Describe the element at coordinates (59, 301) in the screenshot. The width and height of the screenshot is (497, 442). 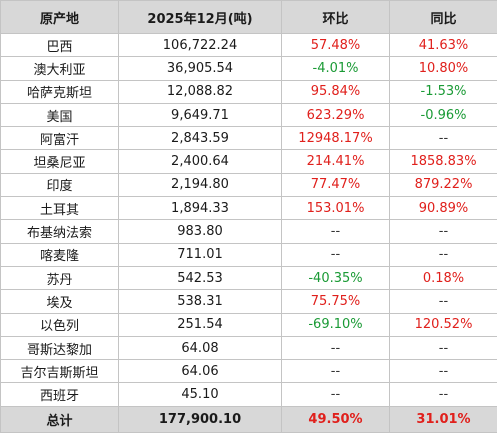
I see `cell-origin: 埃及` at that location.